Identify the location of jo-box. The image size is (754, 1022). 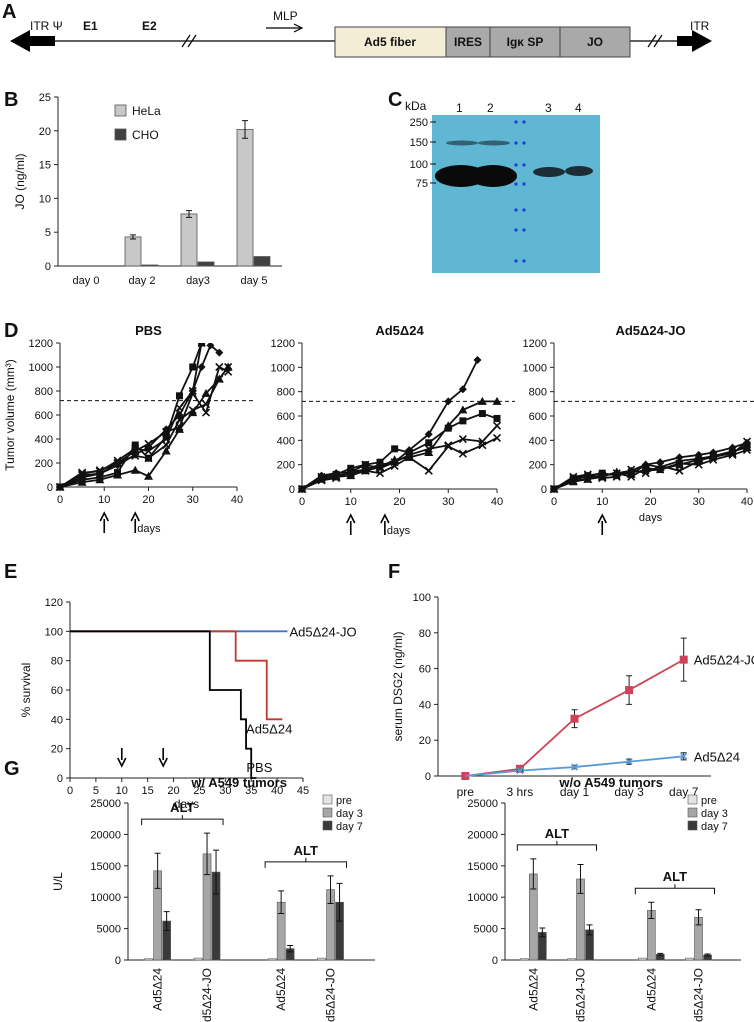
(595, 42).